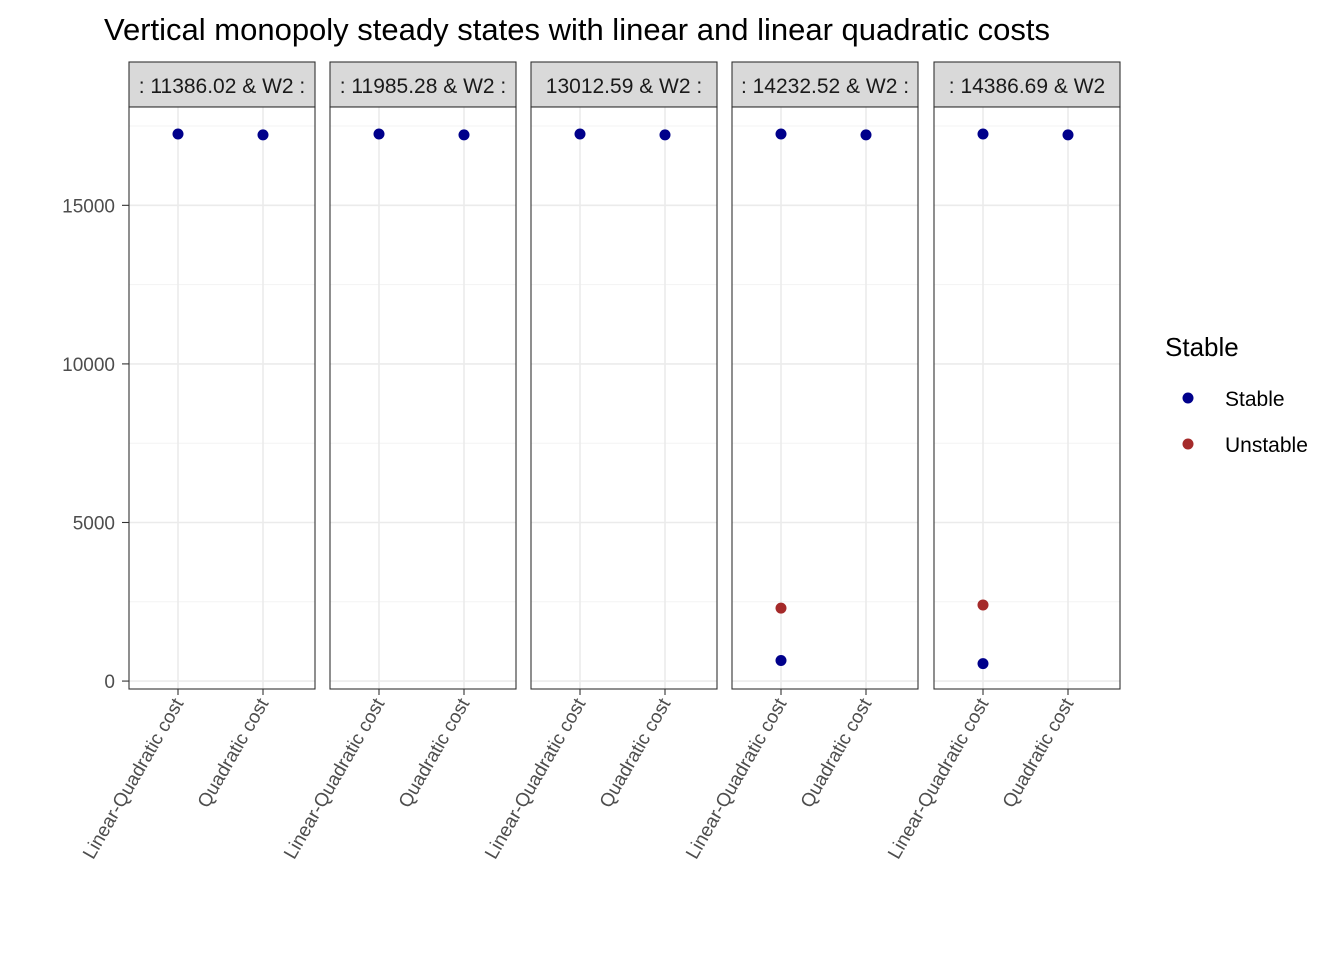 The height and width of the screenshot is (960, 1344). Describe the element at coordinates (88, 206) in the screenshot. I see `y-tick-label: 15000` at that location.